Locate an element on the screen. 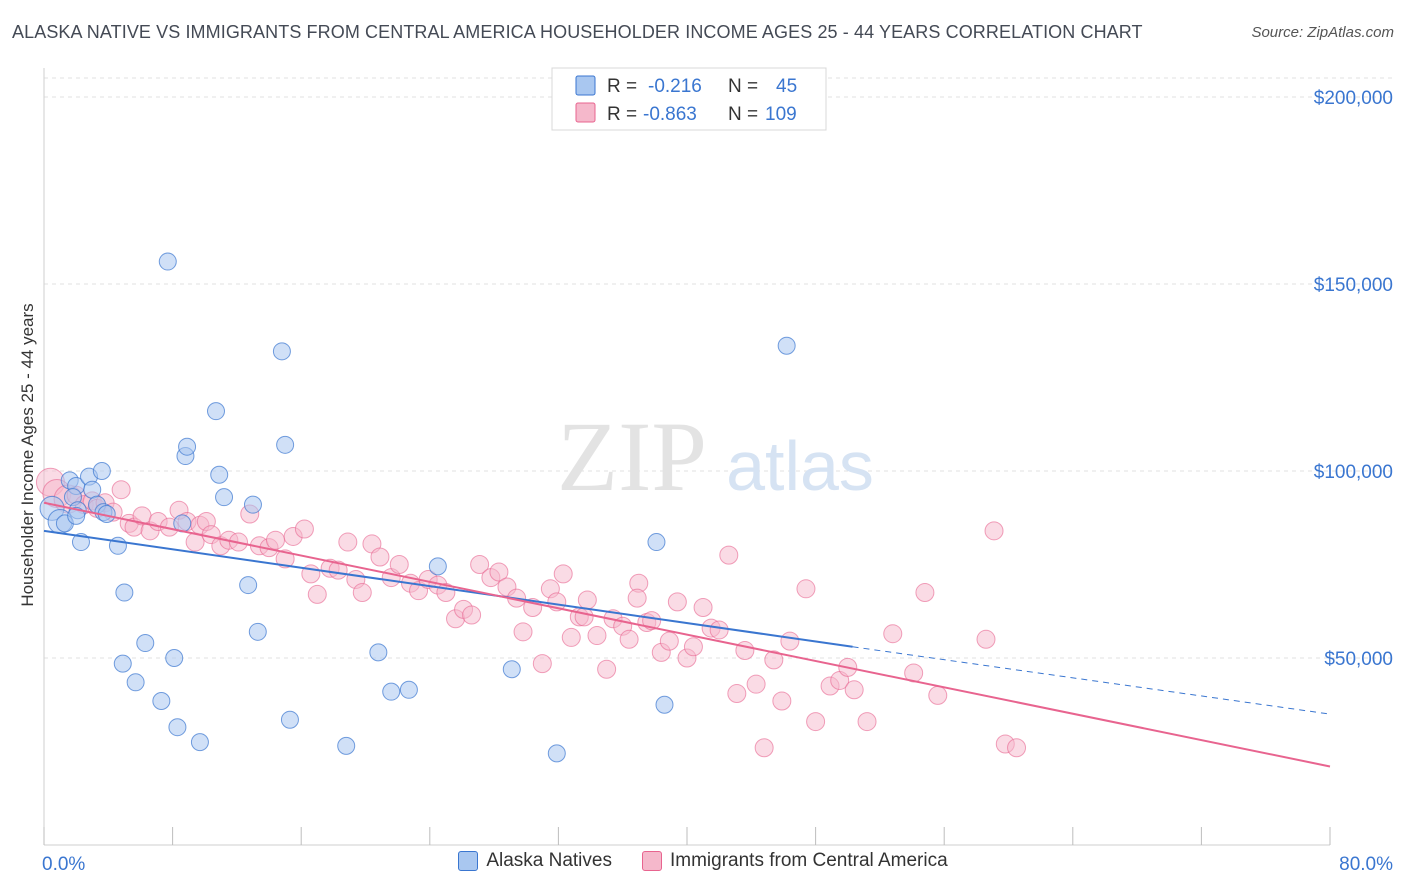 This screenshot has width=1406, height=892. y-tick-label-0: $50,000 is located at coordinates (1358, 659).